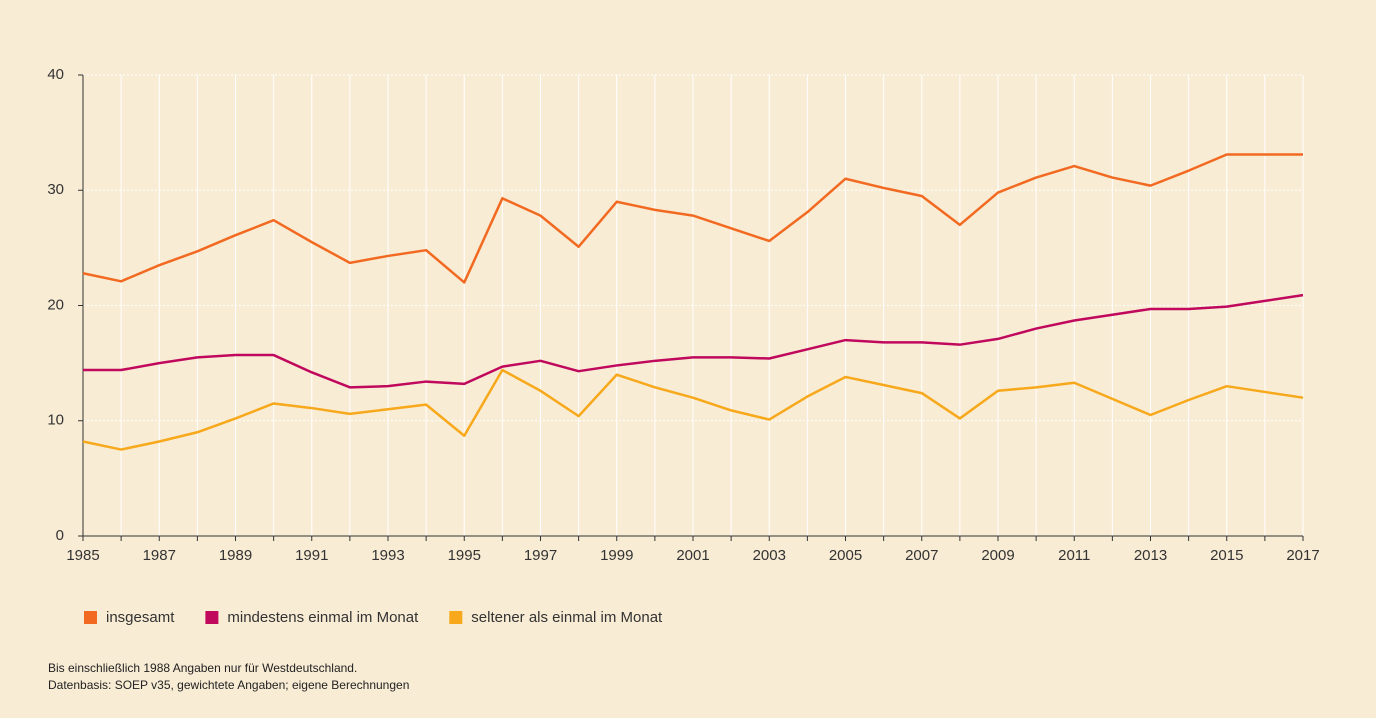 The height and width of the screenshot is (718, 1376). What do you see at coordinates (845, 555) in the screenshot?
I see `x-tick-label: 2005` at bounding box center [845, 555].